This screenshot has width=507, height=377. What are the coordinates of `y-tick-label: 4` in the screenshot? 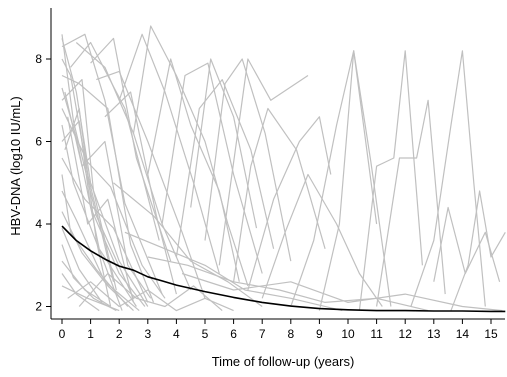 It's located at (38, 224).